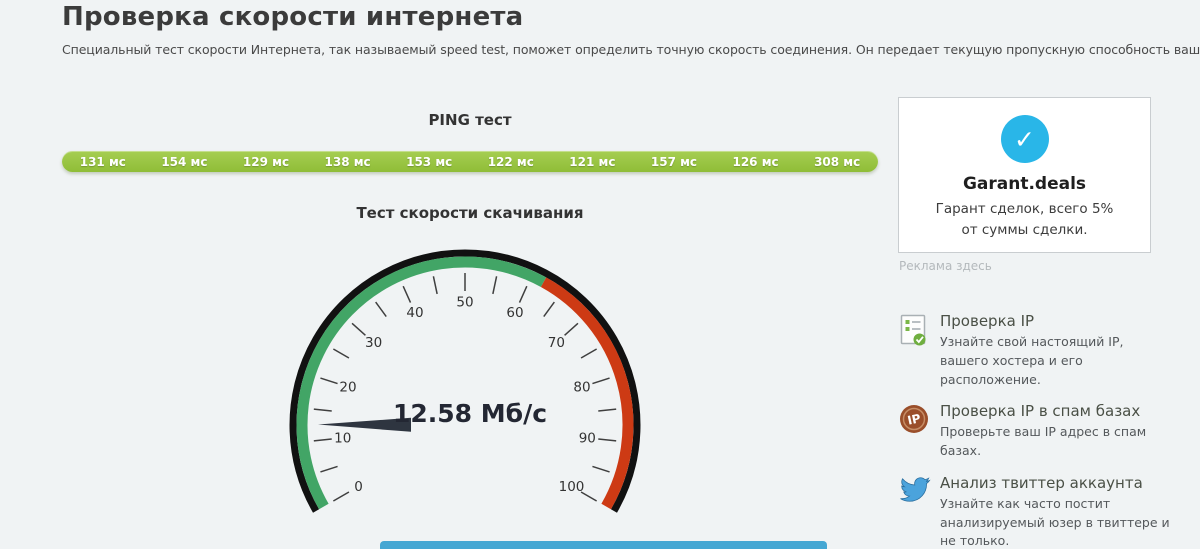 The height and width of the screenshot is (549, 1200). Describe the element at coordinates (347, 388) in the screenshot. I see `gauge-tick-label: 20` at that location.